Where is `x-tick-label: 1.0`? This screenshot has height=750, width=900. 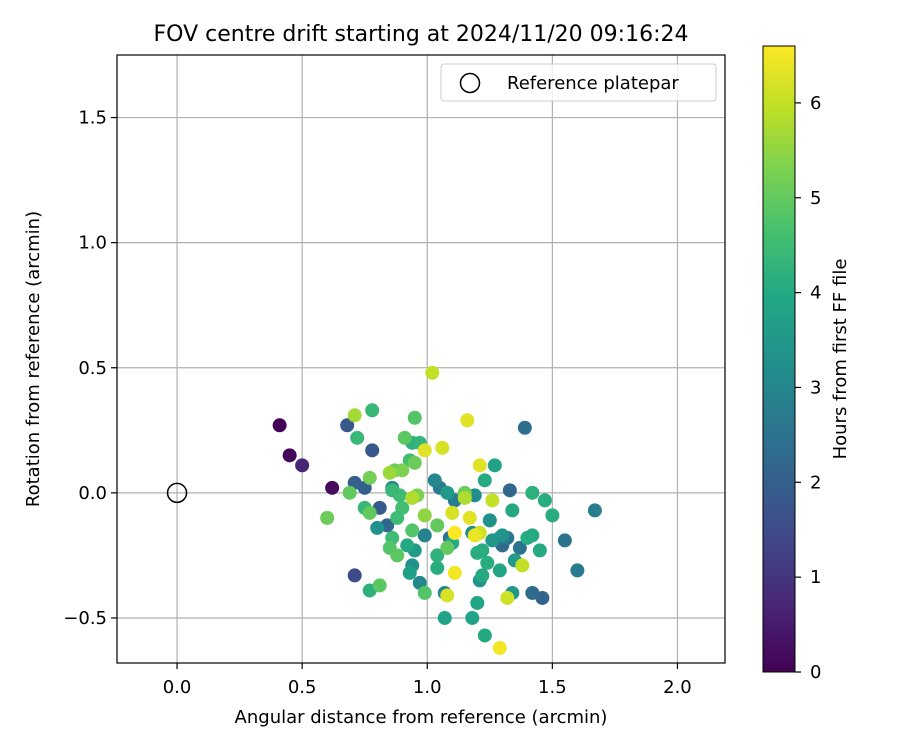 x-tick-label: 1.0 is located at coordinates (427, 687).